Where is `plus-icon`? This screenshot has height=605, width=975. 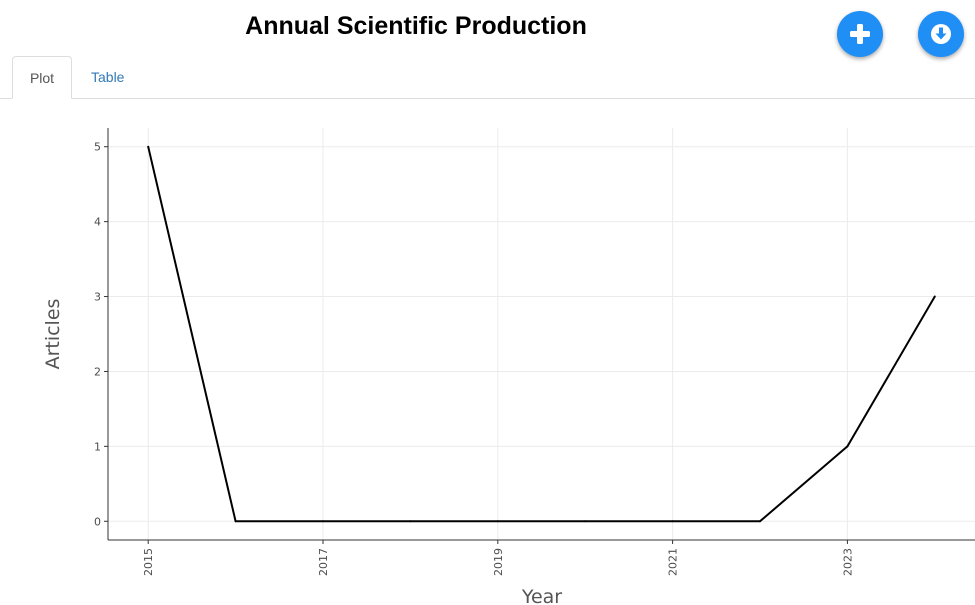
plus-icon is located at coordinates (860, 34).